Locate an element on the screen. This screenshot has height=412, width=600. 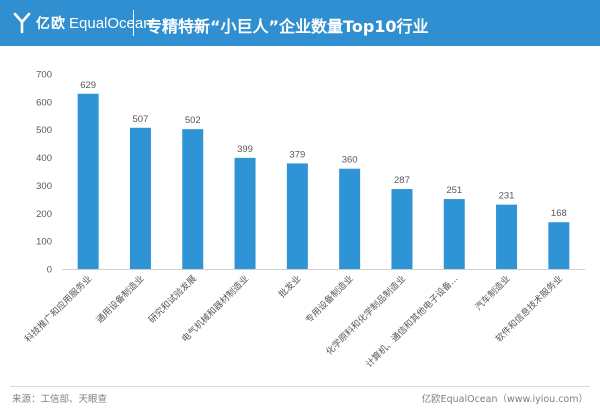
equalocean-logo-icon is located at coordinates (22, 23).